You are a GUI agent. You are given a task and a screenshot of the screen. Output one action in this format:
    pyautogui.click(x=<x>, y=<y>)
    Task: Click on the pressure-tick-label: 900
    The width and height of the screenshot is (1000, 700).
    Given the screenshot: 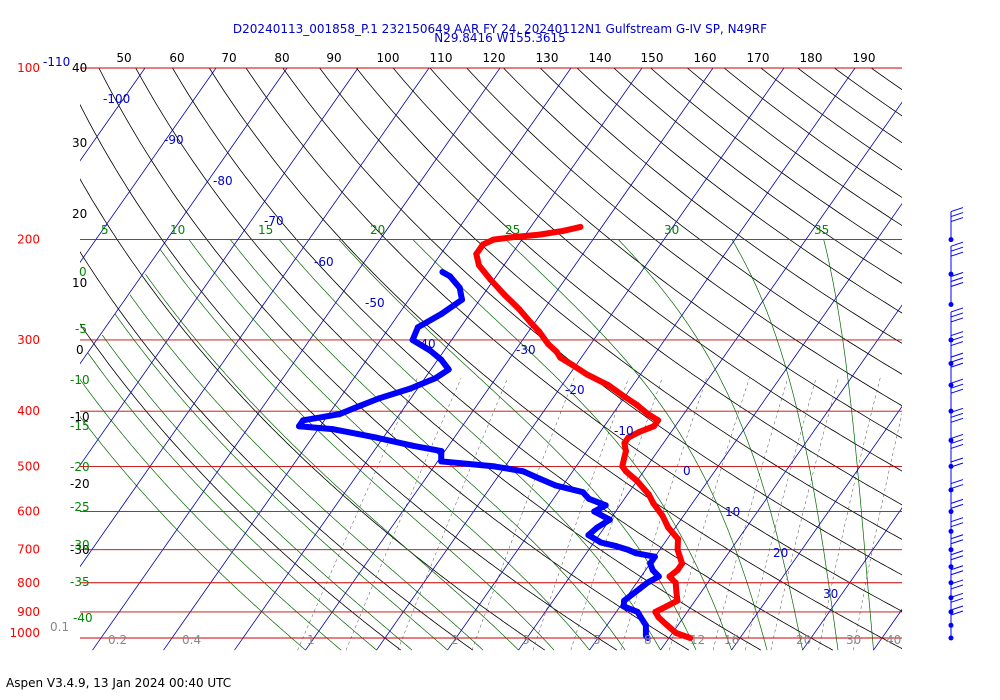 What is the action you would take?
    pyautogui.click(x=28, y=612)
    